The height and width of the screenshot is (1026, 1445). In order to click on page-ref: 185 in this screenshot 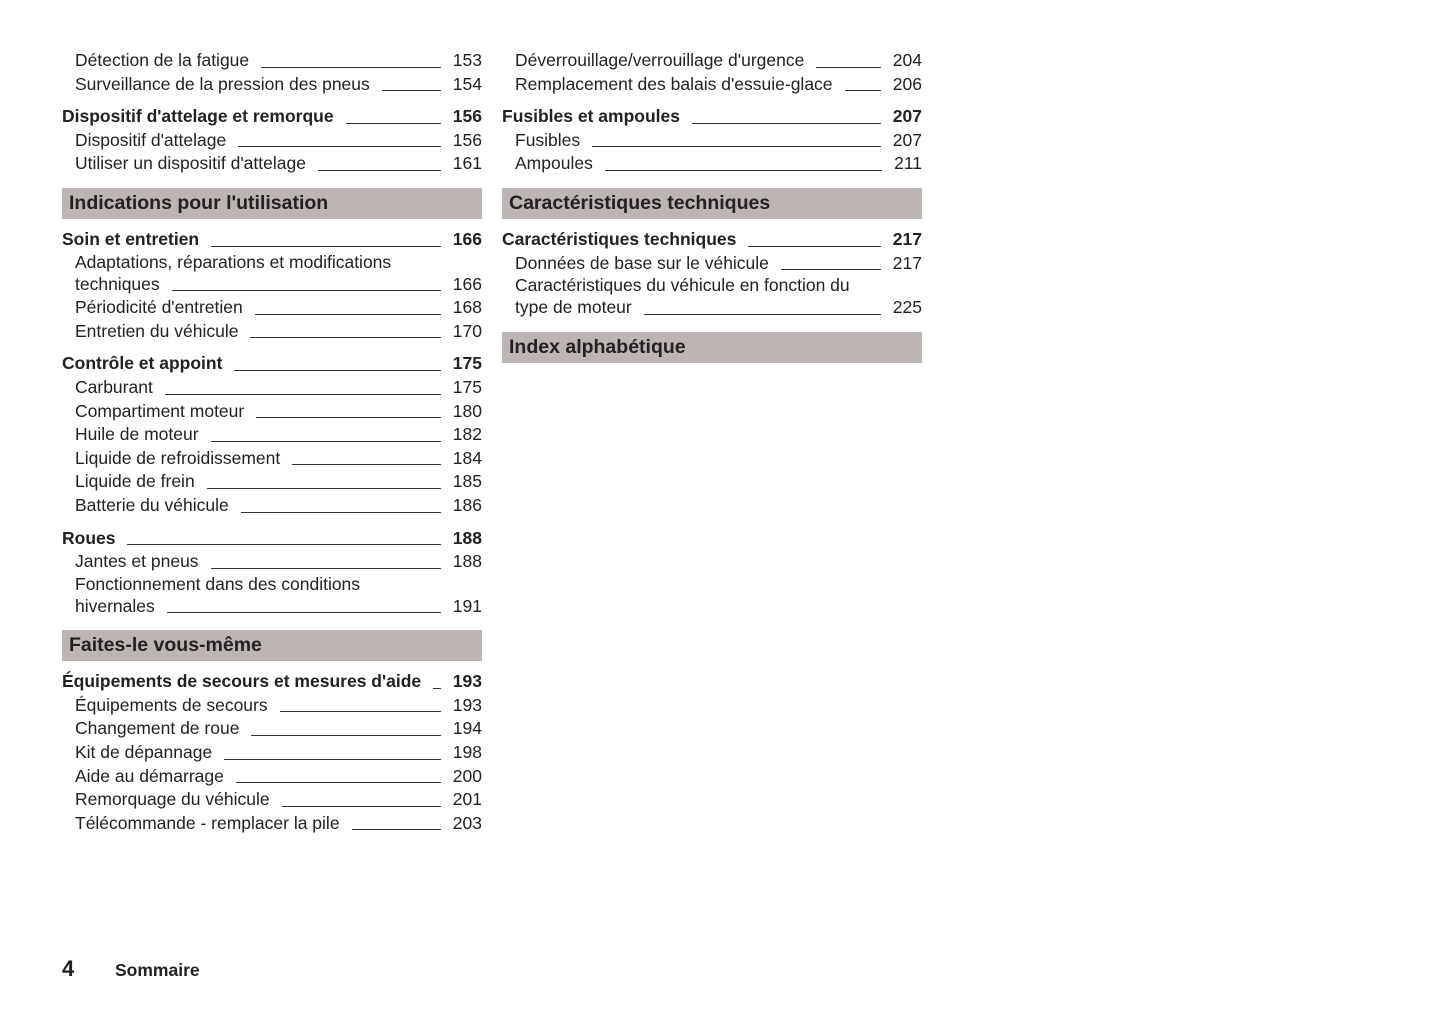, I will do `click(467, 481)`.